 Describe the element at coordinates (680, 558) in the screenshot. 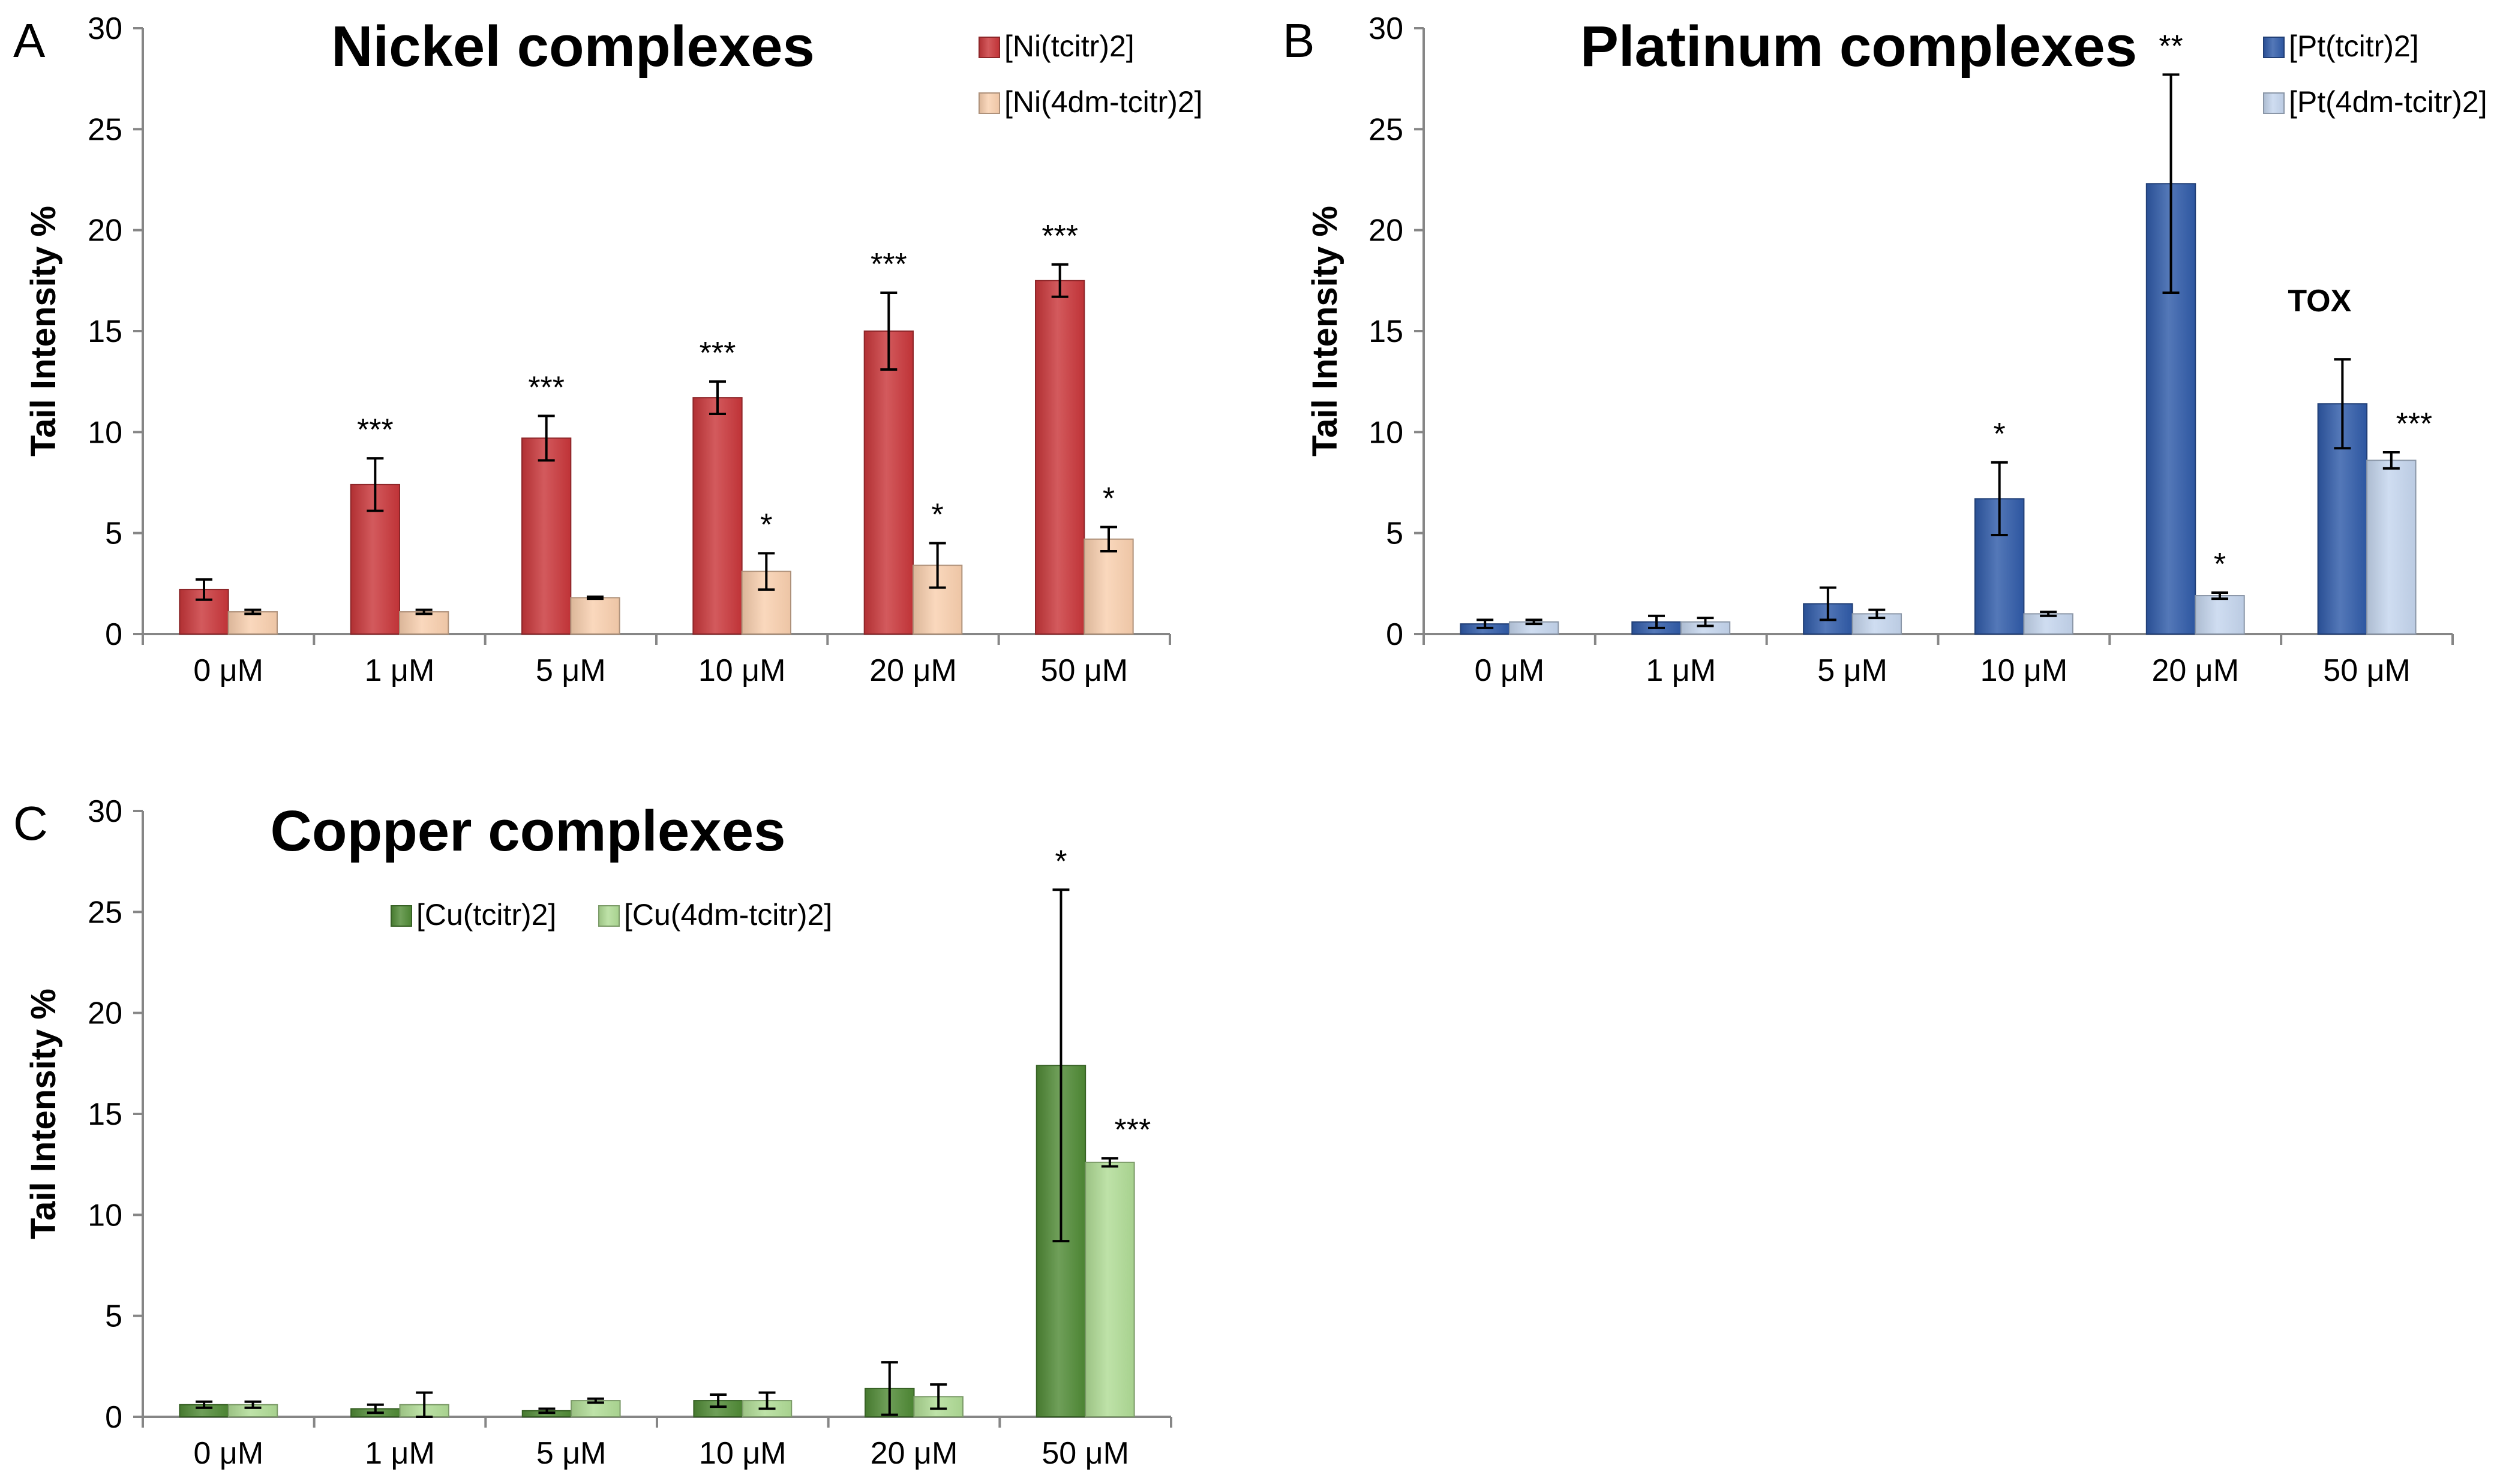

I see `series-1: * * *` at that location.